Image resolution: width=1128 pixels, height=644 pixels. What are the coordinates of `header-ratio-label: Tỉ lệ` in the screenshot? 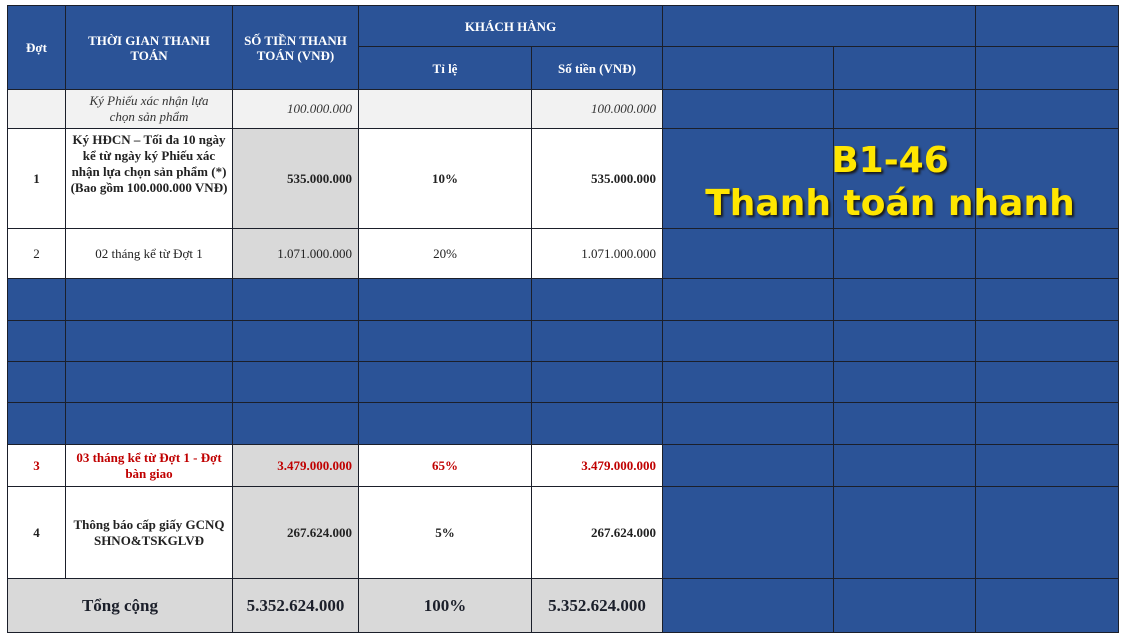 It's located at (445, 68).